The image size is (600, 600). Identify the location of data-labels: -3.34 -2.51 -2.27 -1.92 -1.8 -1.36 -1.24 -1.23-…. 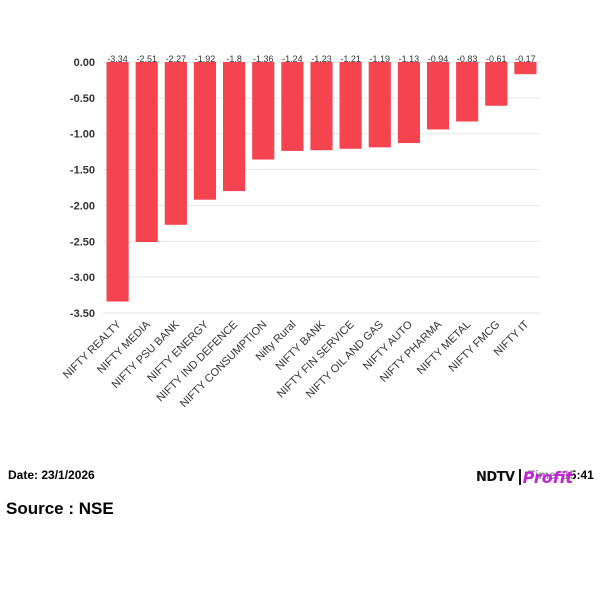
(321, 59).